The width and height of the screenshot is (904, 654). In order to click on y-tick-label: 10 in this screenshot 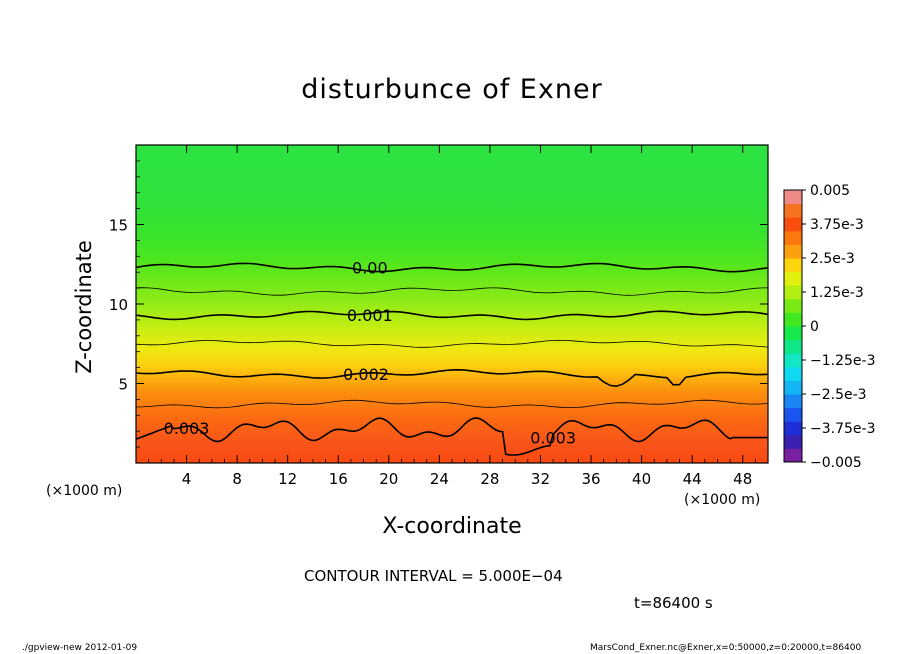, I will do `click(118, 305)`.